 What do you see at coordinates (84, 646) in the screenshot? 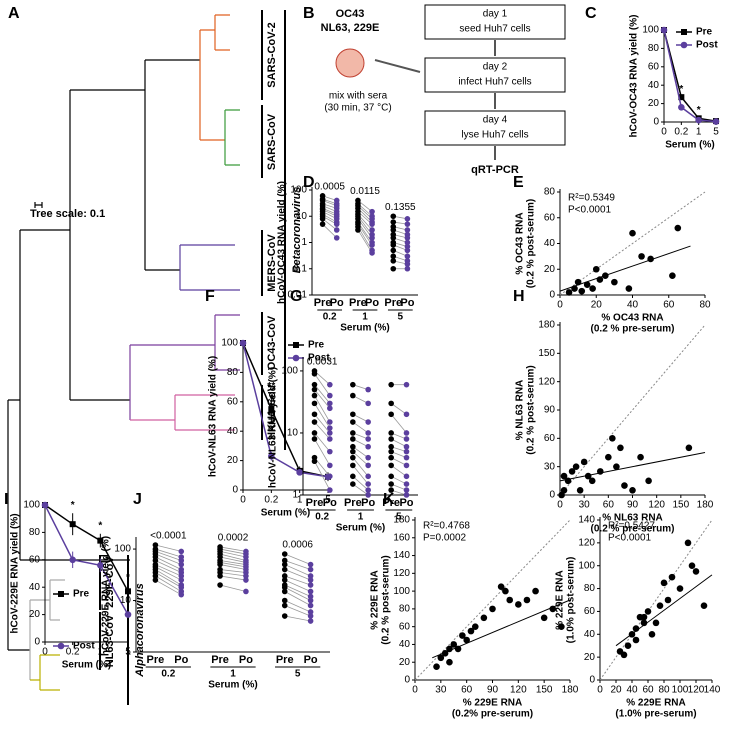
I see `legend-label: Post` at bounding box center [84, 646].